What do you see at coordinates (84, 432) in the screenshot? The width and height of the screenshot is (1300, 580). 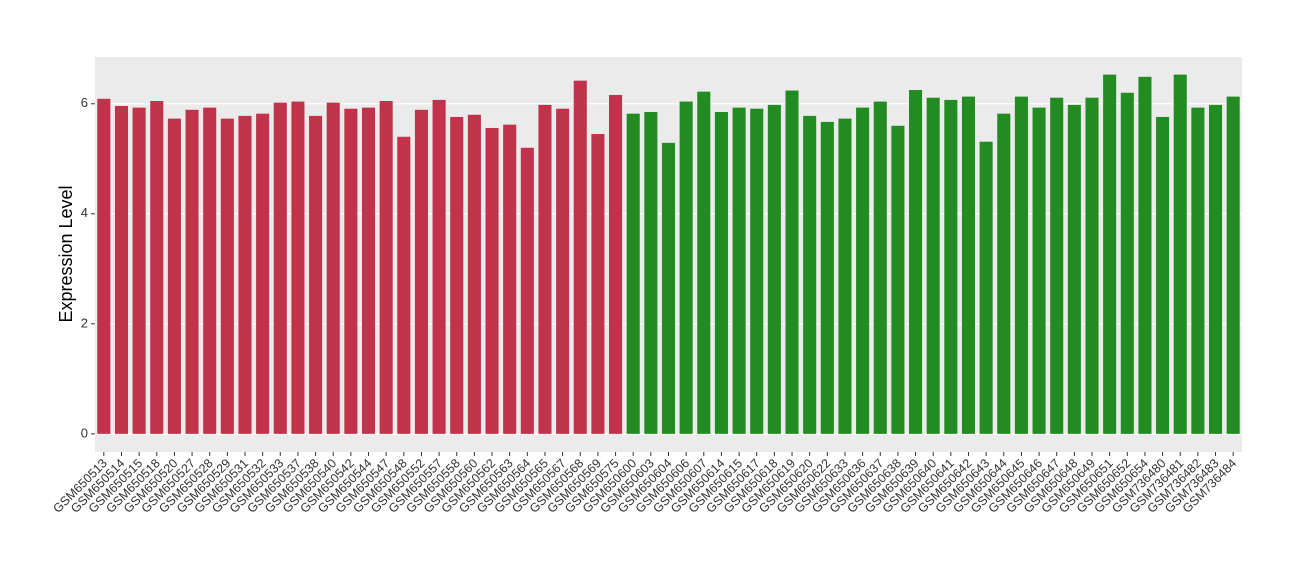 I see `y-tick-label: 0` at bounding box center [84, 432].